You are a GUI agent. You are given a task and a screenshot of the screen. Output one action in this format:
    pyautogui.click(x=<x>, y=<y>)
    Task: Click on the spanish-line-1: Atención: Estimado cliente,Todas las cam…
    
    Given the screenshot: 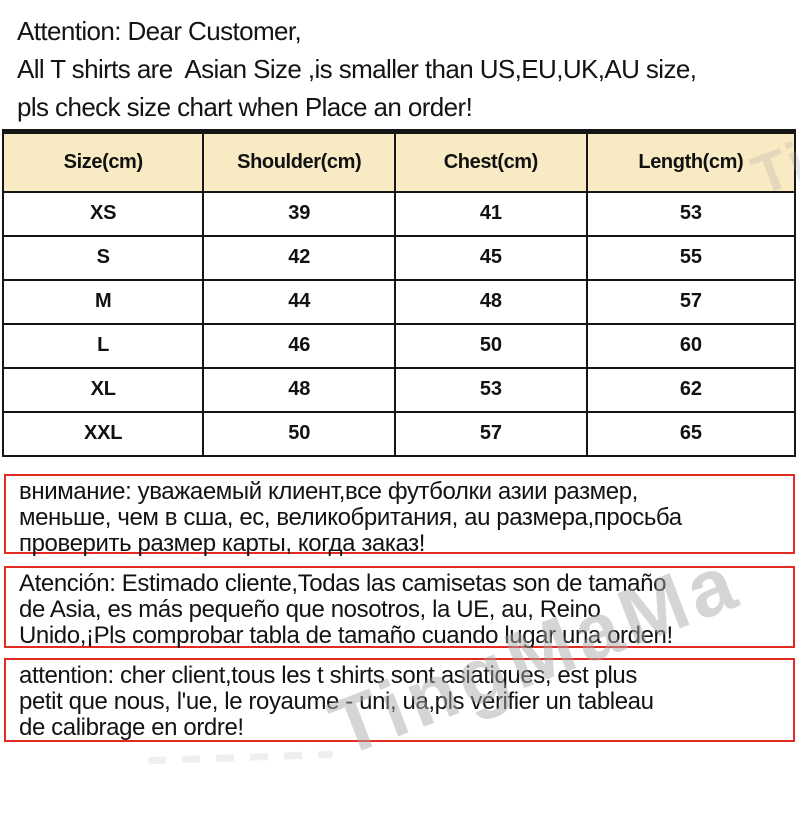 What is the action you would take?
    pyautogui.click(x=343, y=584)
    